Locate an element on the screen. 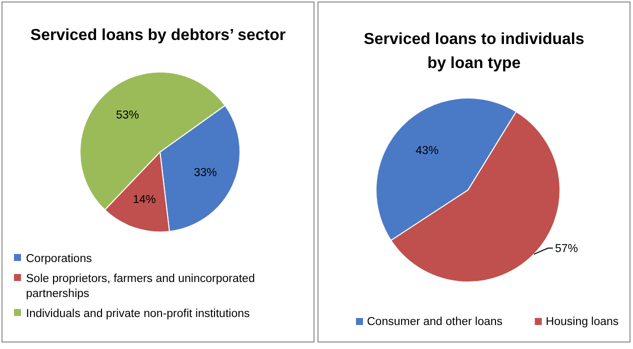 This screenshot has width=633, height=349. data-label: 14% is located at coordinates (144, 200).